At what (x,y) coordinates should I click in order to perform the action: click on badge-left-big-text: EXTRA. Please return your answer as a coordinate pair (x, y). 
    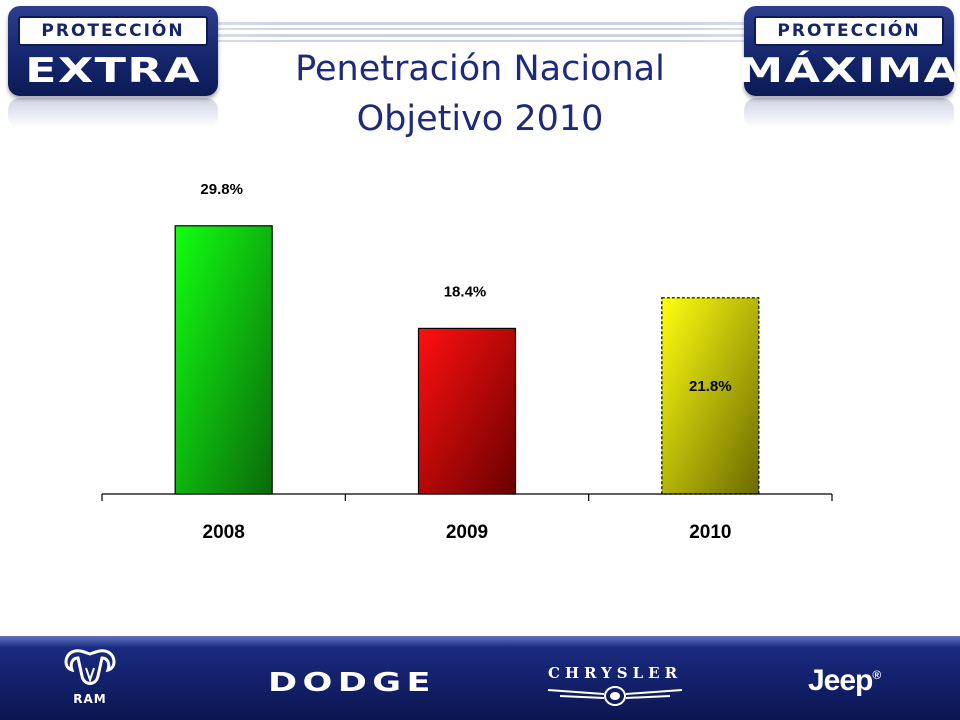
    Looking at the image, I should click on (113, 71).